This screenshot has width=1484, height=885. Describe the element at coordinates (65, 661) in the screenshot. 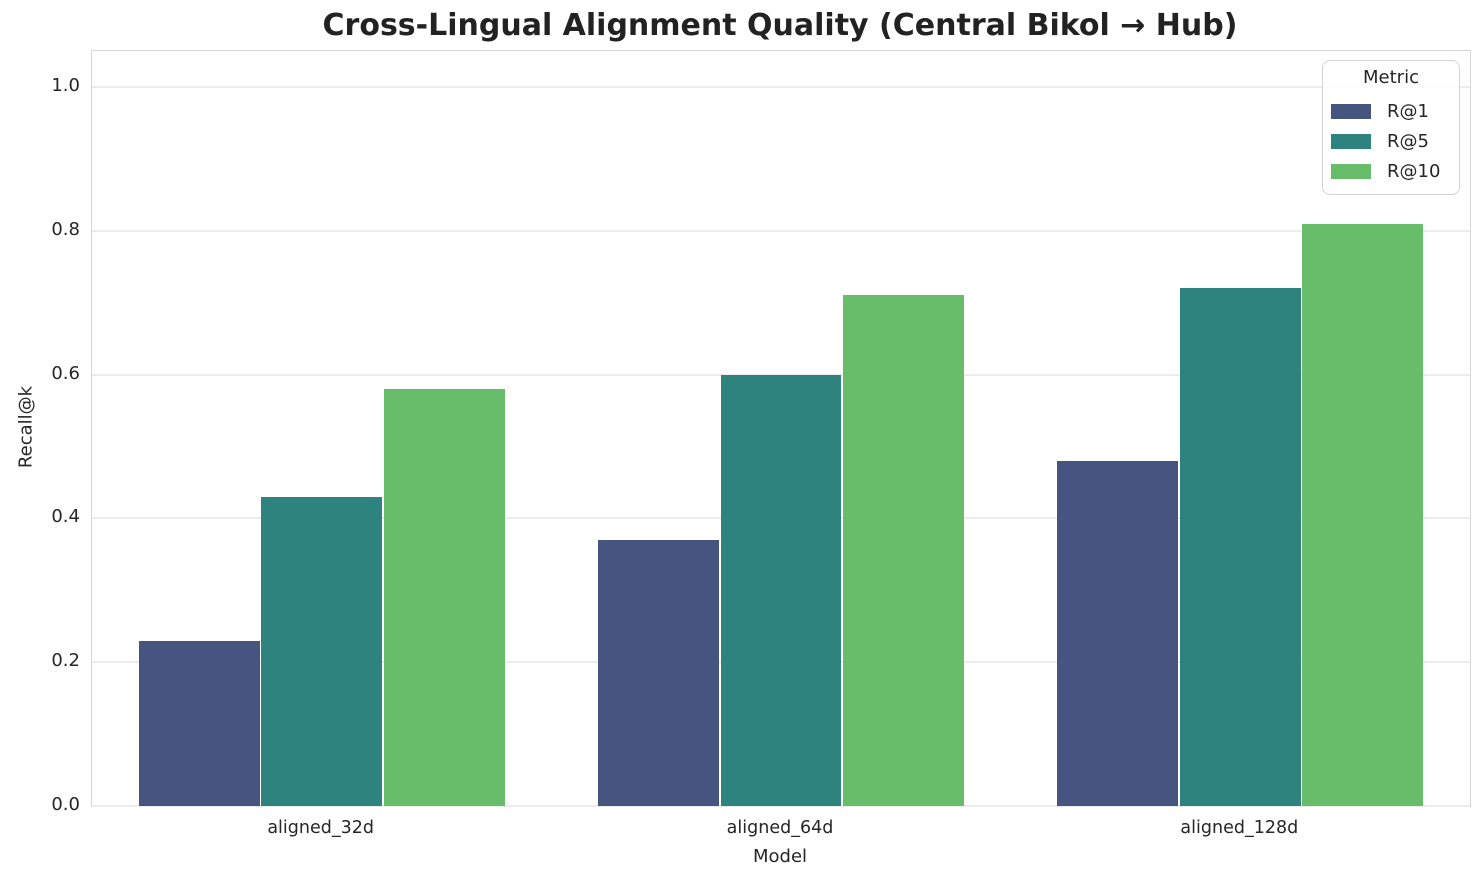

I see `y-tick-label: 0.2` at that location.